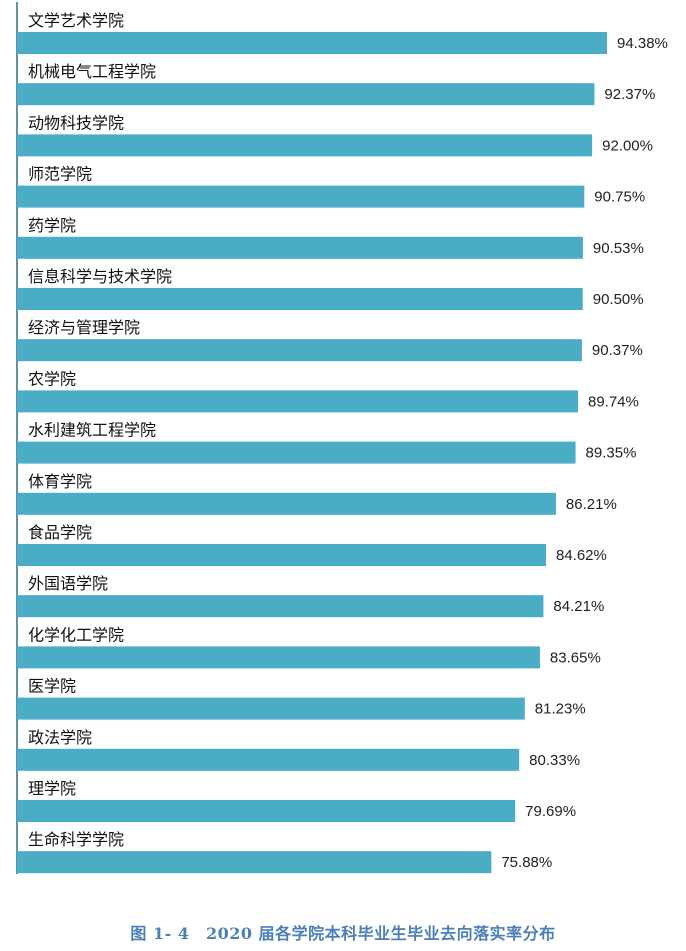  Describe the element at coordinates (60, 532) in the screenshot. I see `category-label: 食品学院` at that location.